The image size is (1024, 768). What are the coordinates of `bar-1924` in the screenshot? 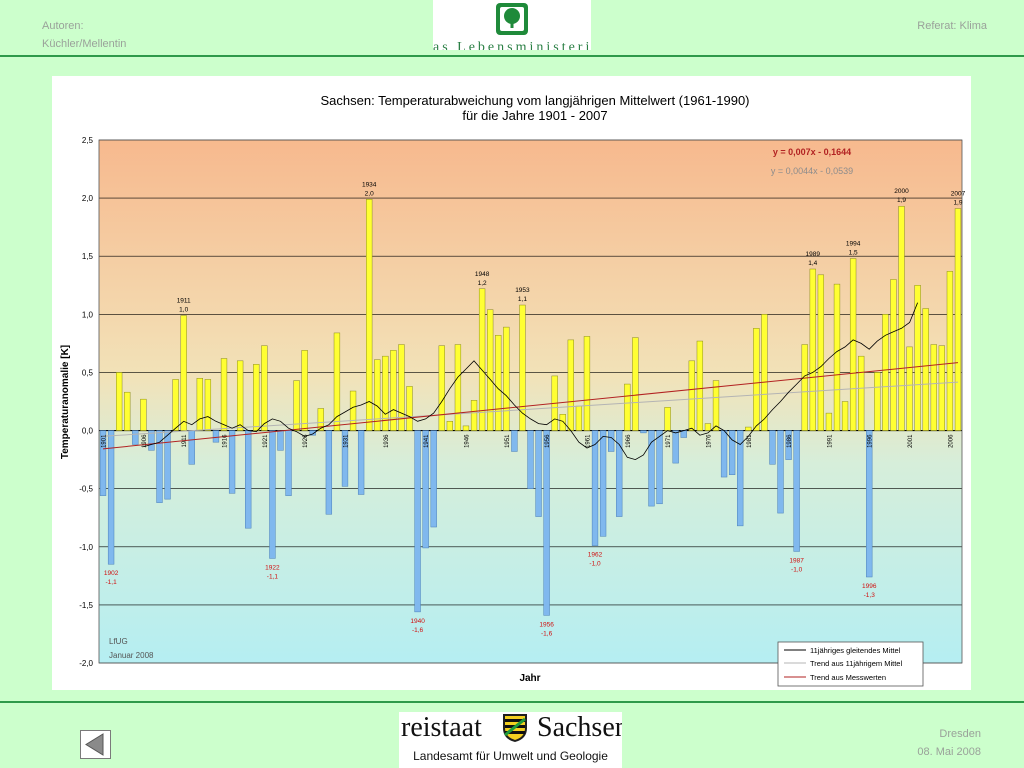 It's located at (288, 463).